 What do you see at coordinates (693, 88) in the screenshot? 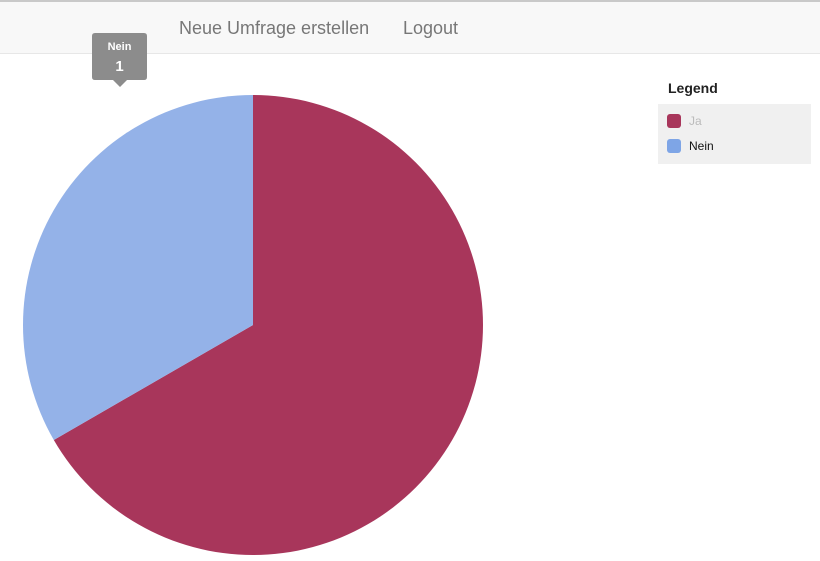
I see `legend-title: Legend` at bounding box center [693, 88].